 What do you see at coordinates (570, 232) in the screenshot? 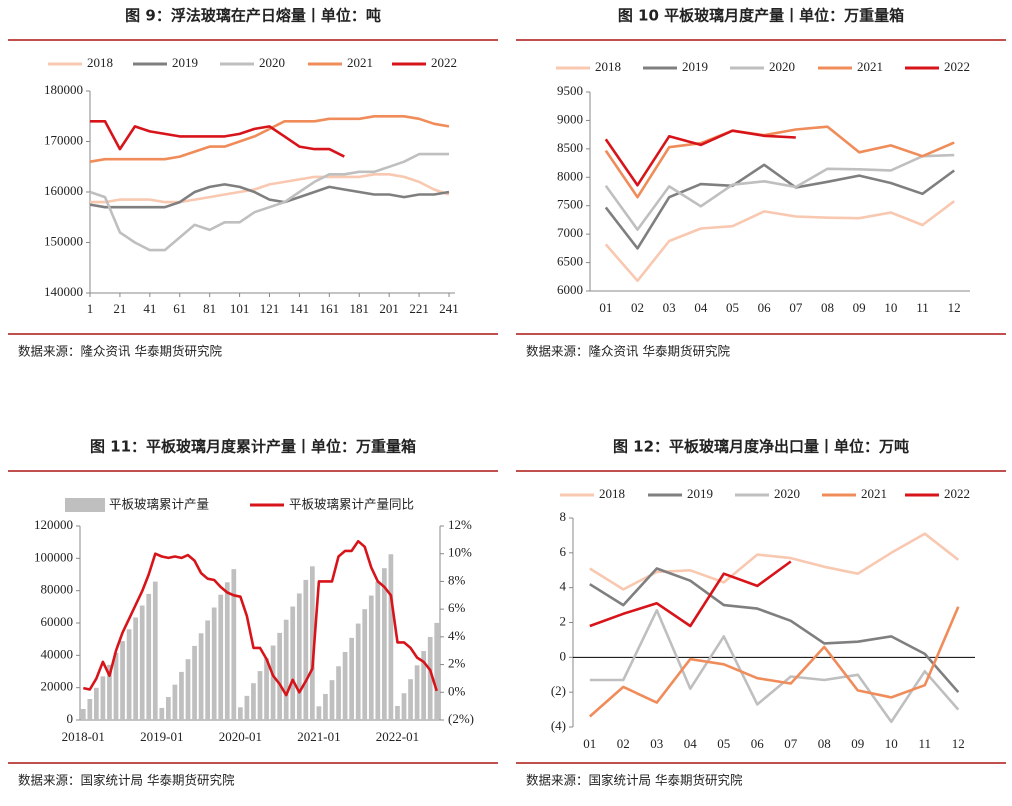
I see `y-tick-label: 7000` at bounding box center [570, 232].